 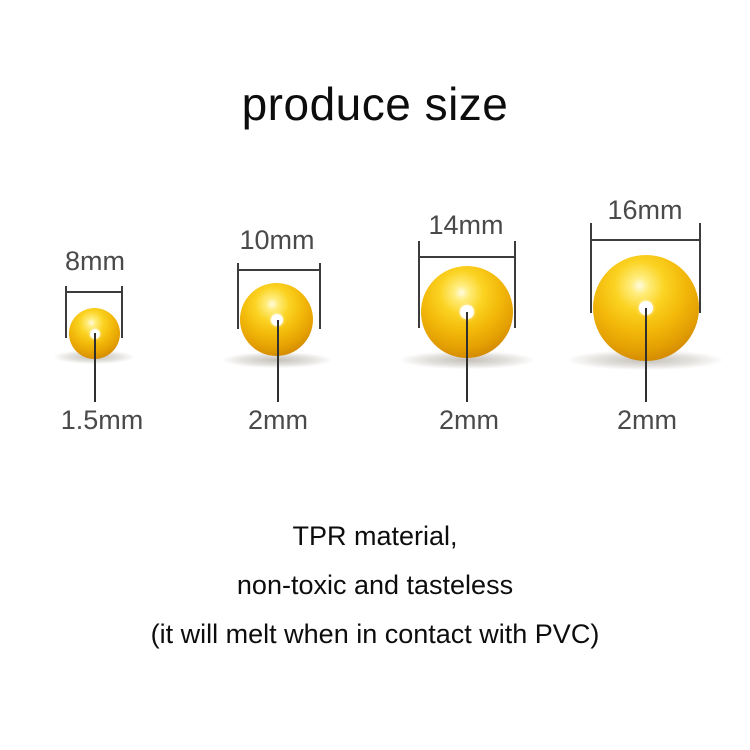 I want to click on material-line: TPR material,, so click(x=375, y=536).